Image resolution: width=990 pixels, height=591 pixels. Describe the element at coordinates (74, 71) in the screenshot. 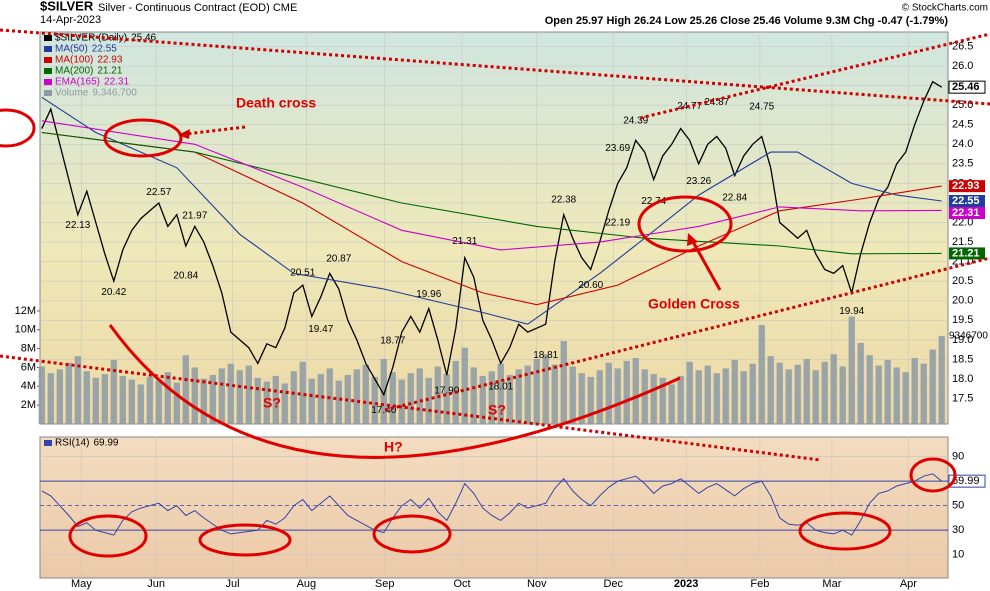

I see `legend-label: MA(200)` at that location.